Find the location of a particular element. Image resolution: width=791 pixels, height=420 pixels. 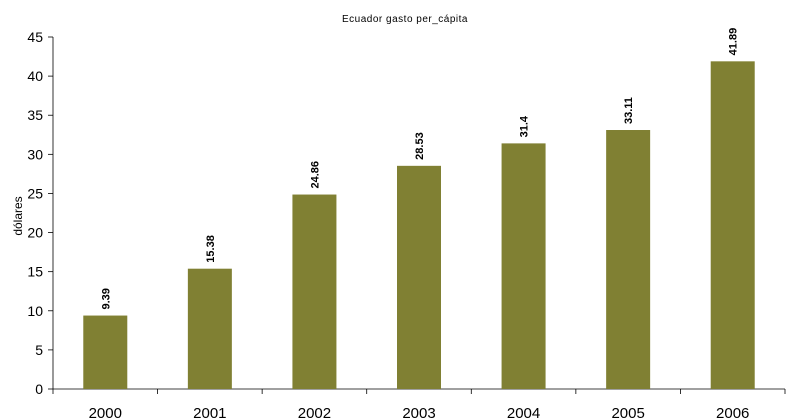

y-tick-label: 30 is located at coordinates (35, 154).